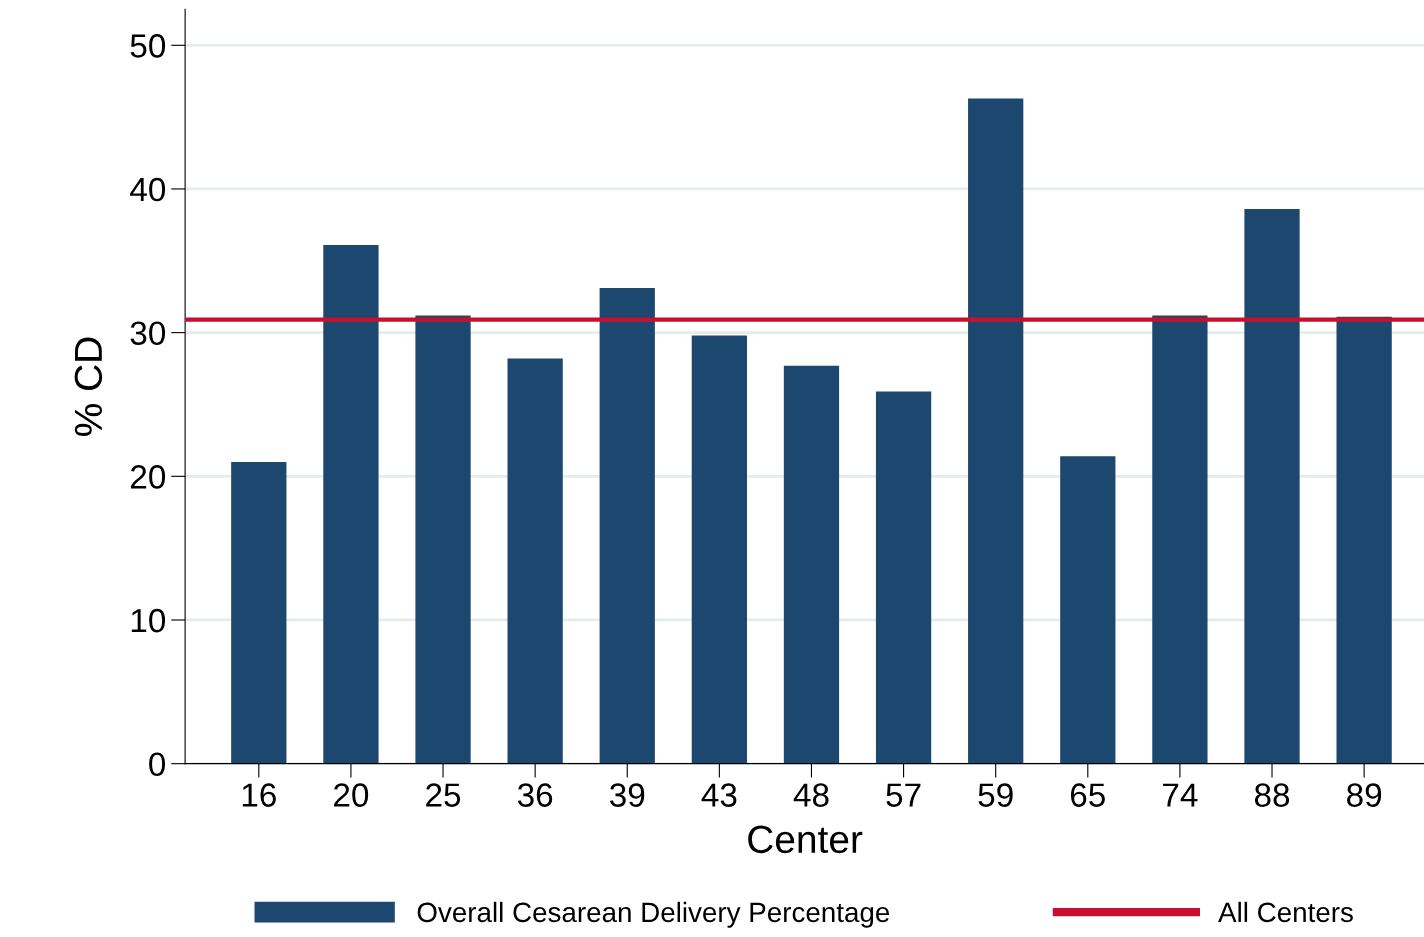 Image resolution: width=1424 pixels, height=937 pixels. What do you see at coordinates (259, 795) in the screenshot?
I see `x-tick-label: 16` at bounding box center [259, 795].